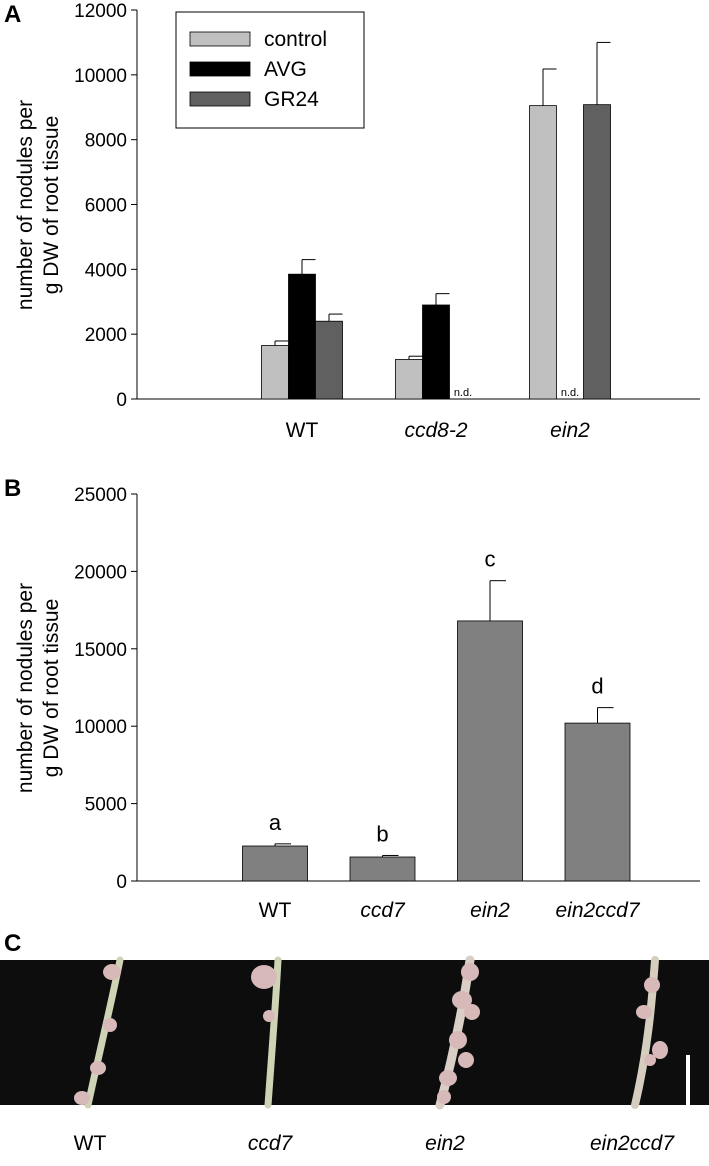  Describe the element at coordinates (371, 1034) in the screenshot. I see `nodules` at that location.